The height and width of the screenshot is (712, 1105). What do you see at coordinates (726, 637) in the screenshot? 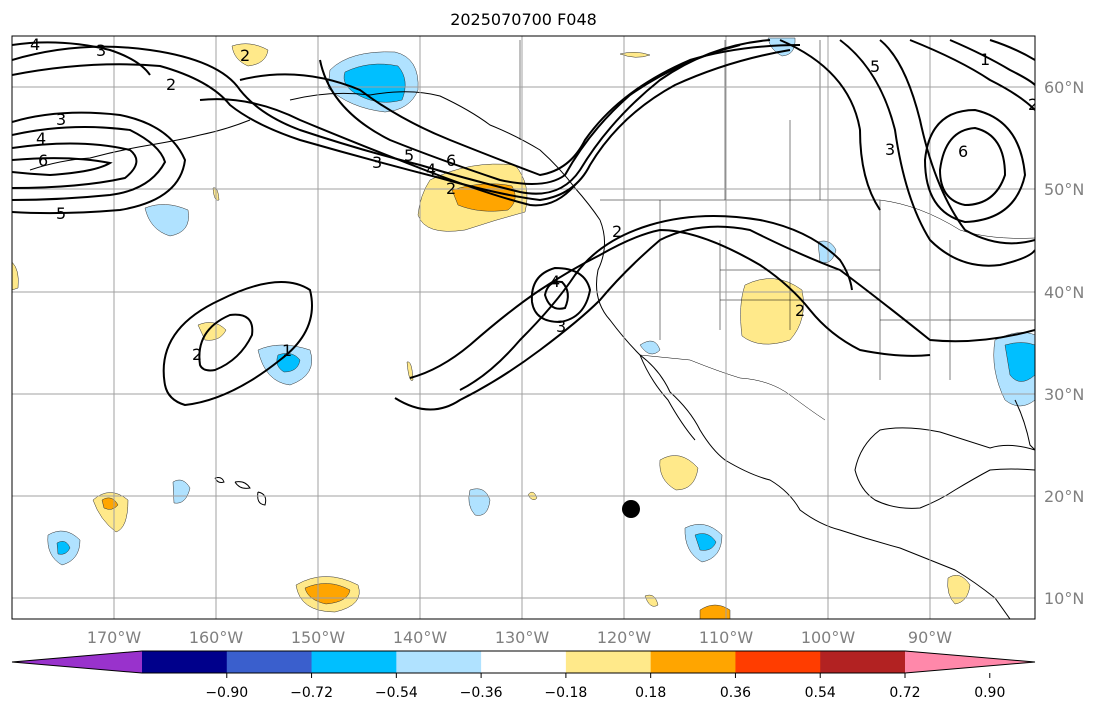
I see `lon-label: 110°W` at bounding box center [726, 637].